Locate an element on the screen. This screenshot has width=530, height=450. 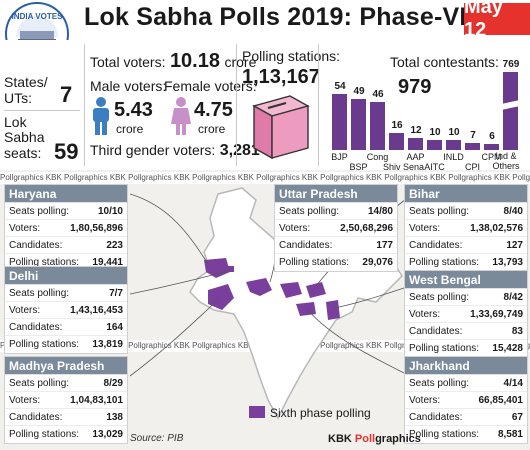
row-polling-stations: Polling stations: 15,428 is located at coordinates (466, 348).